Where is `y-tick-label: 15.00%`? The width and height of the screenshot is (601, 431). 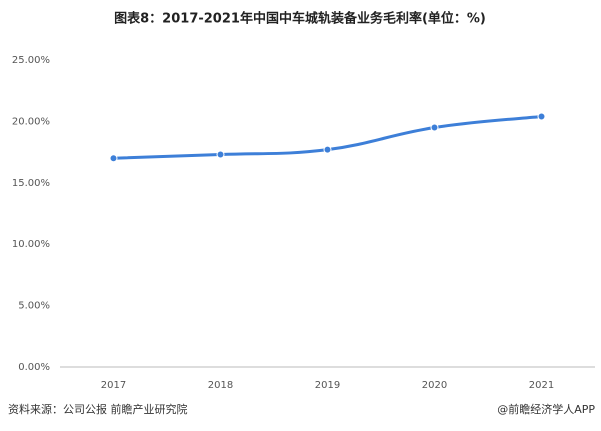 y-tick-label: 15.00% is located at coordinates (31, 183).